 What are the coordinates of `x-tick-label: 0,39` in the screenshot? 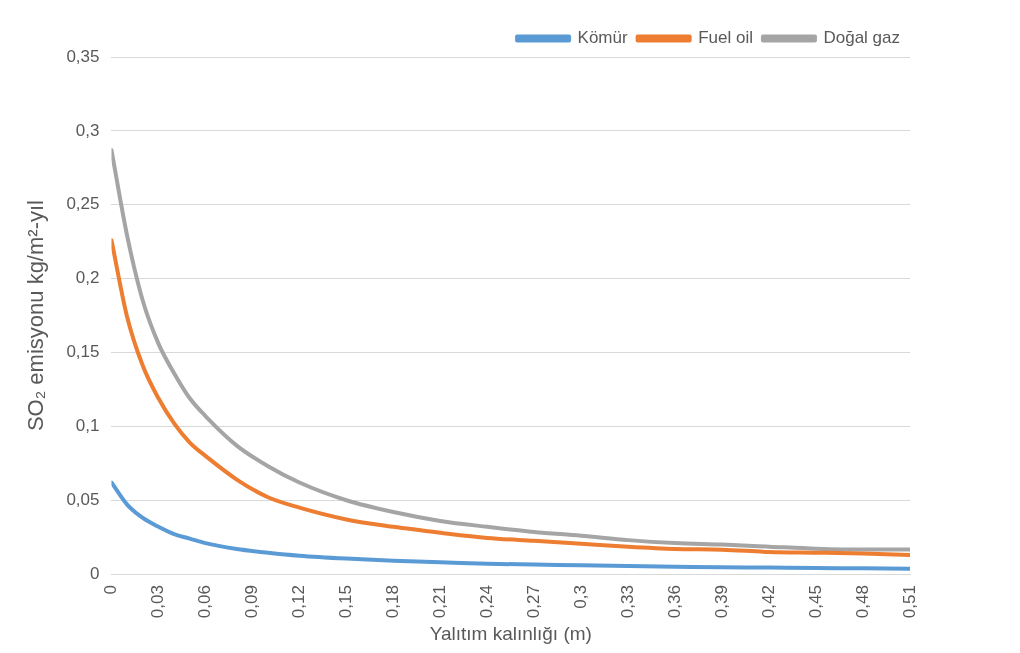 It's located at (721, 602).